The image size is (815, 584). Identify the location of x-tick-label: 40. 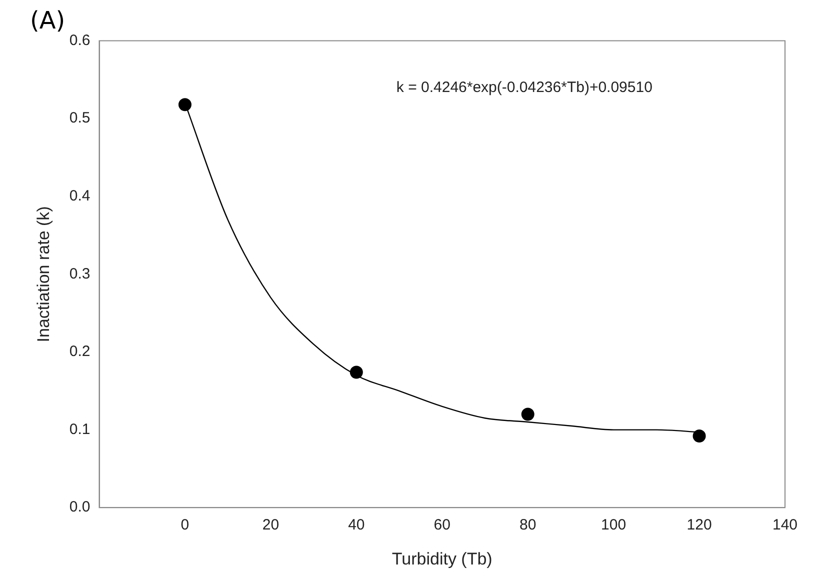
(356, 525).